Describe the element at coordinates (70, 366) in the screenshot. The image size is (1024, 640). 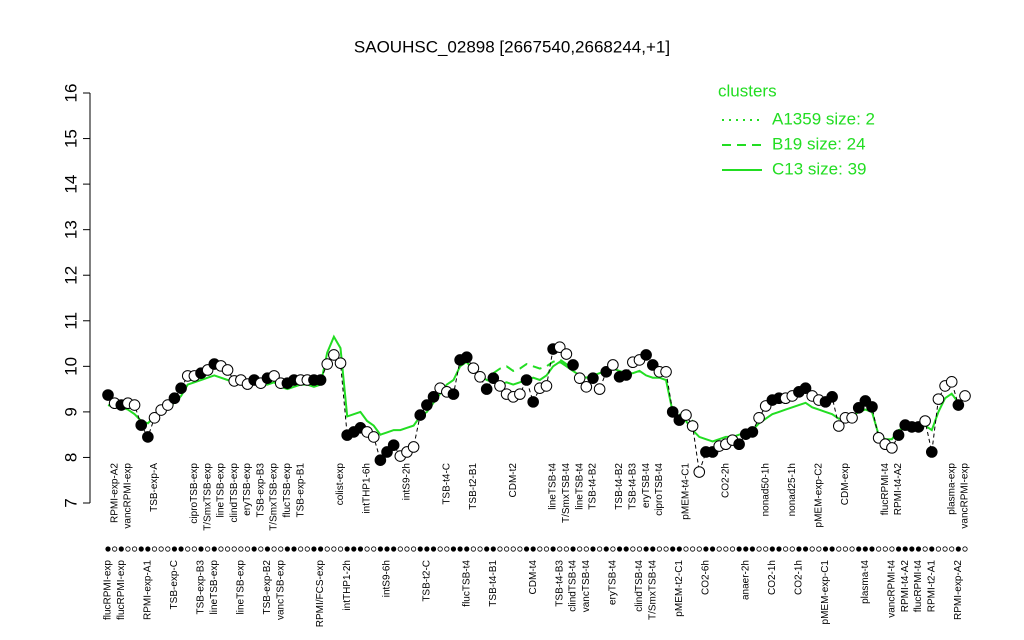
I see `y-tick-label: 10` at that location.